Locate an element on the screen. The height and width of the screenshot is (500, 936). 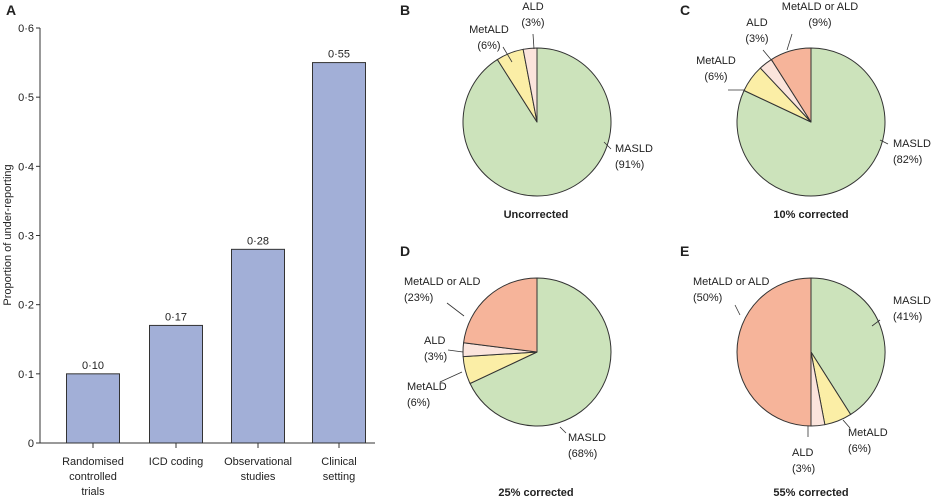
y-tick-label: 0·6 is located at coordinates (26, 29).